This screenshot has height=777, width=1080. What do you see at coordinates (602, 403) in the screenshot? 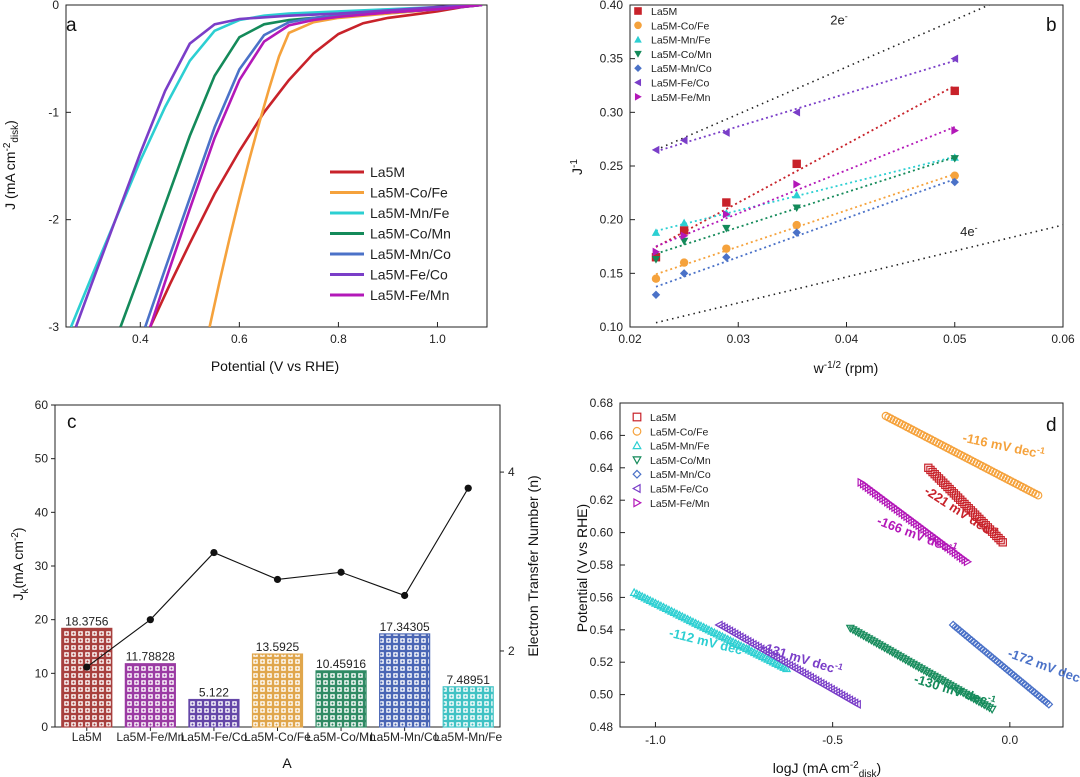
I see `panel-d-ytick-label: 0.68` at bounding box center [602, 403].